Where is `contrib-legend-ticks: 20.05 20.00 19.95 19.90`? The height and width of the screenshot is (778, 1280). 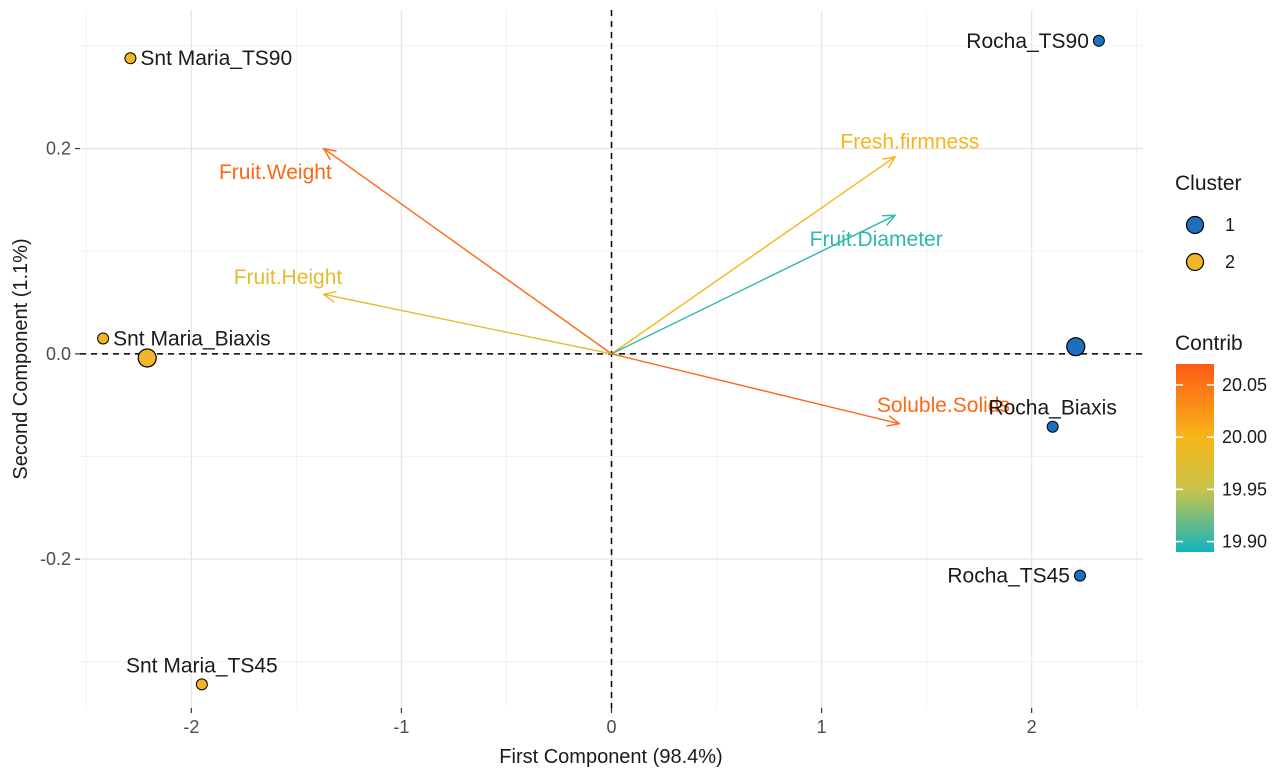 contrib-legend-ticks: 20.05 20.00 19.95 19.90 is located at coordinates (1221, 463).